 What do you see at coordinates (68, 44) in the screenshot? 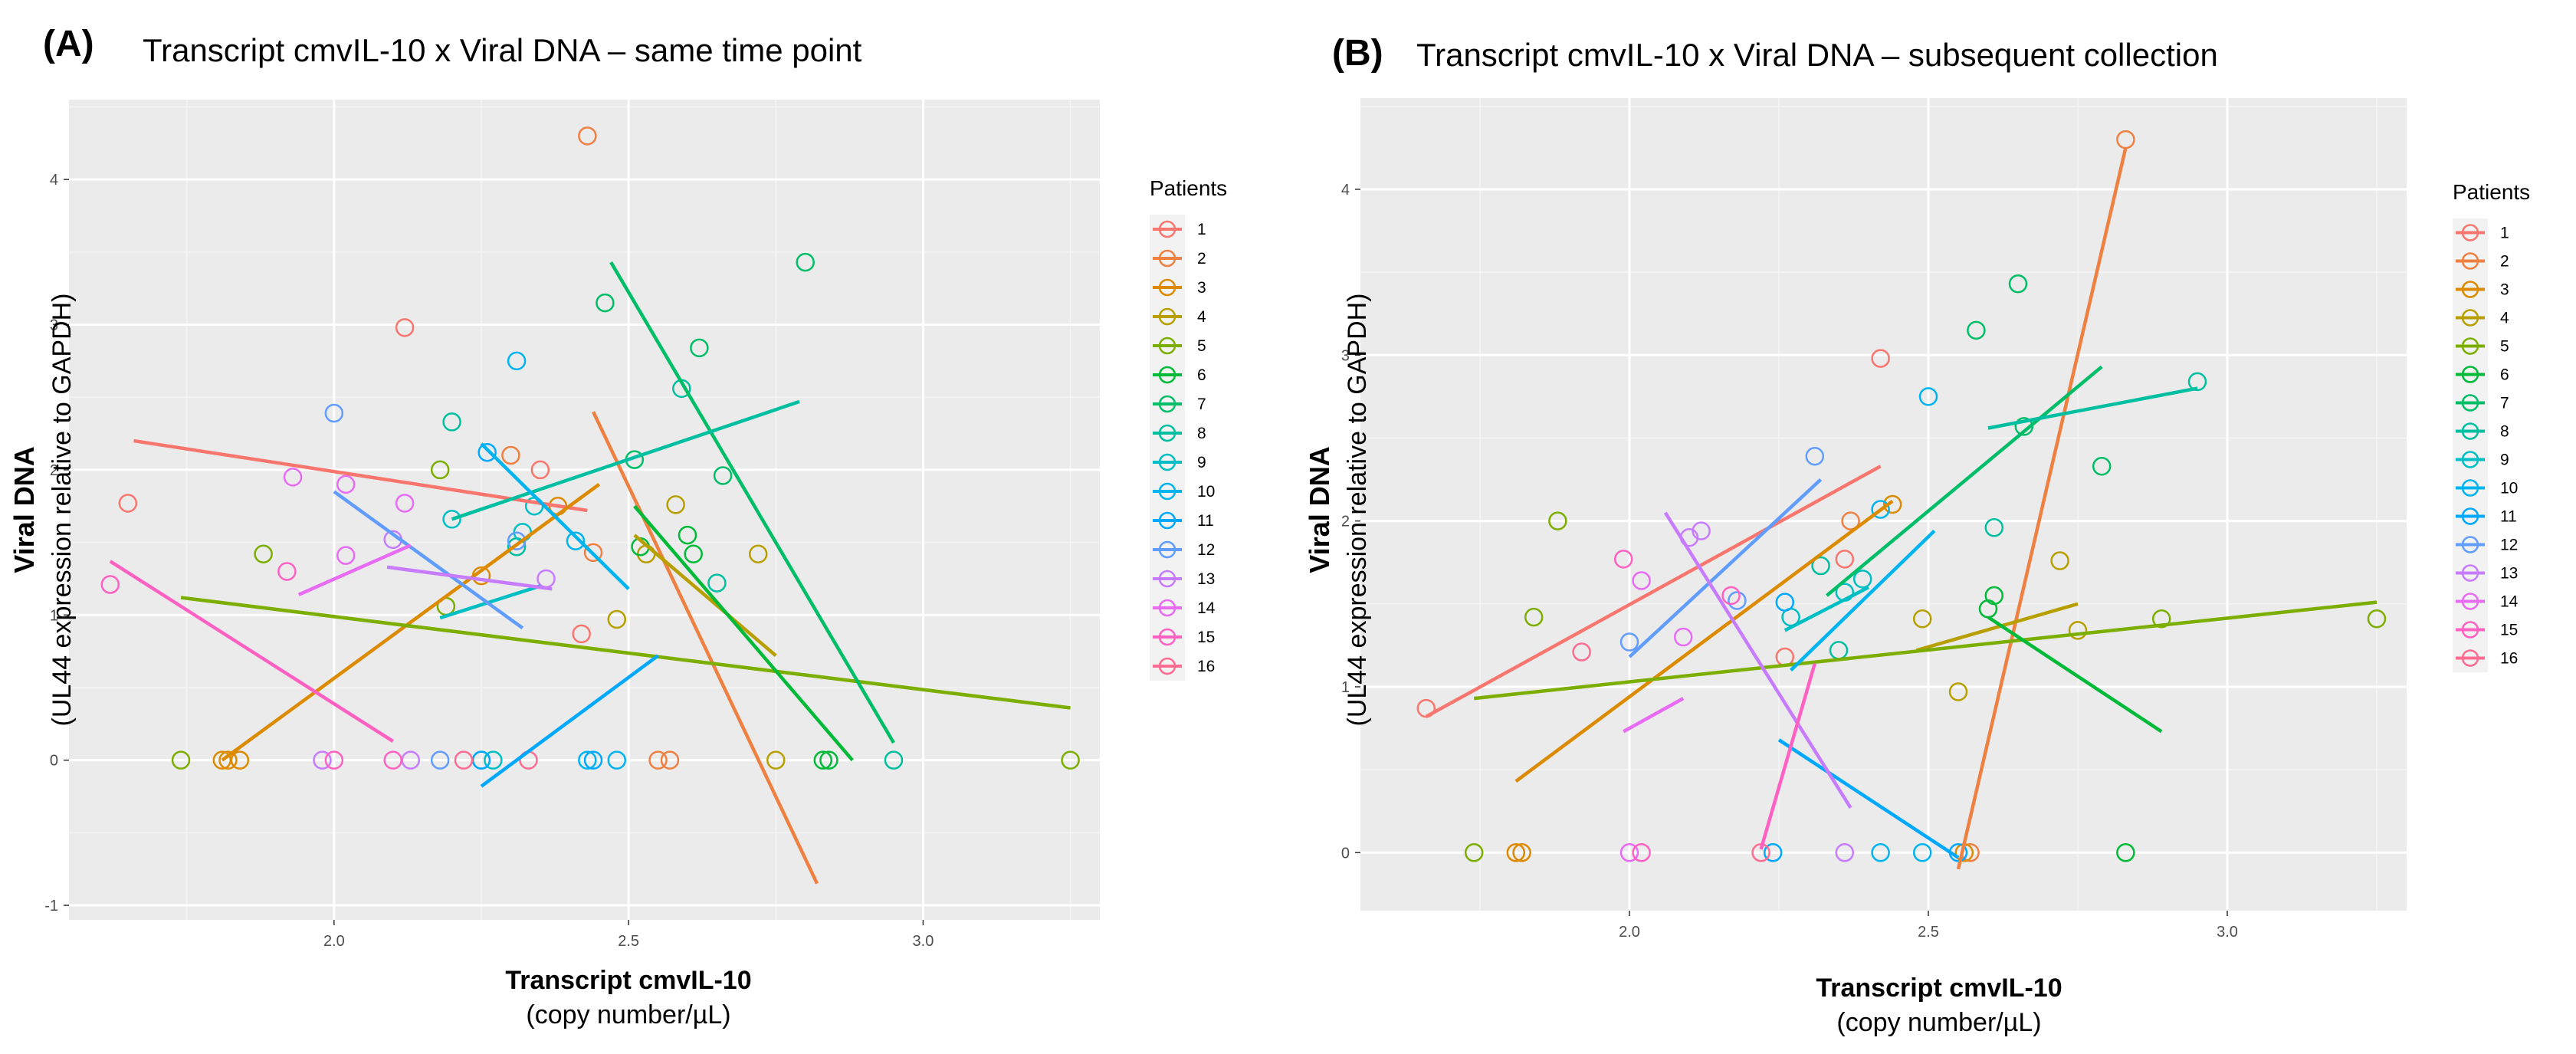
I see `panel-tag: (A)` at bounding box center [68, 44].